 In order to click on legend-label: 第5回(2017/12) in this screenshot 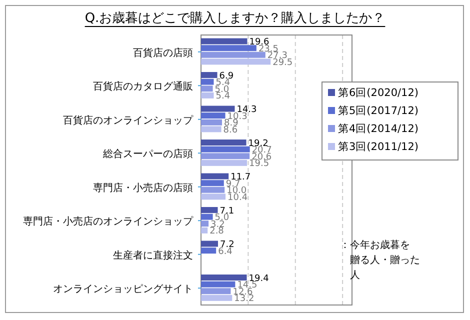, I will do `click(378, 111)`.